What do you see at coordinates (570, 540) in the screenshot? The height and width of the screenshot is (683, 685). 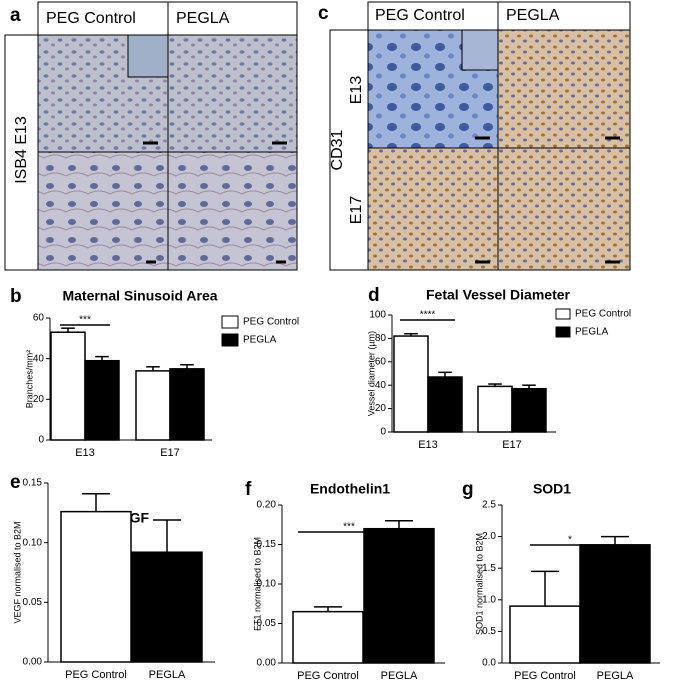 I see `significance-label: *` at bounding box center [570, 540].